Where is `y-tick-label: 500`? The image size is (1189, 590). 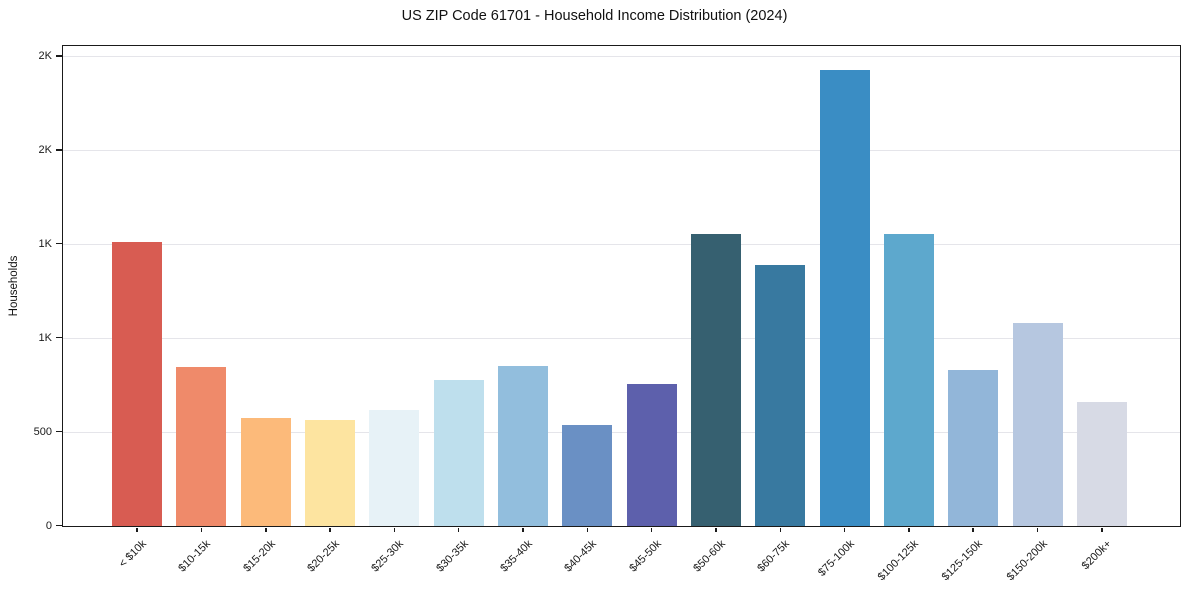 y-tick-label: 500 is located at coordinates (42, 431).